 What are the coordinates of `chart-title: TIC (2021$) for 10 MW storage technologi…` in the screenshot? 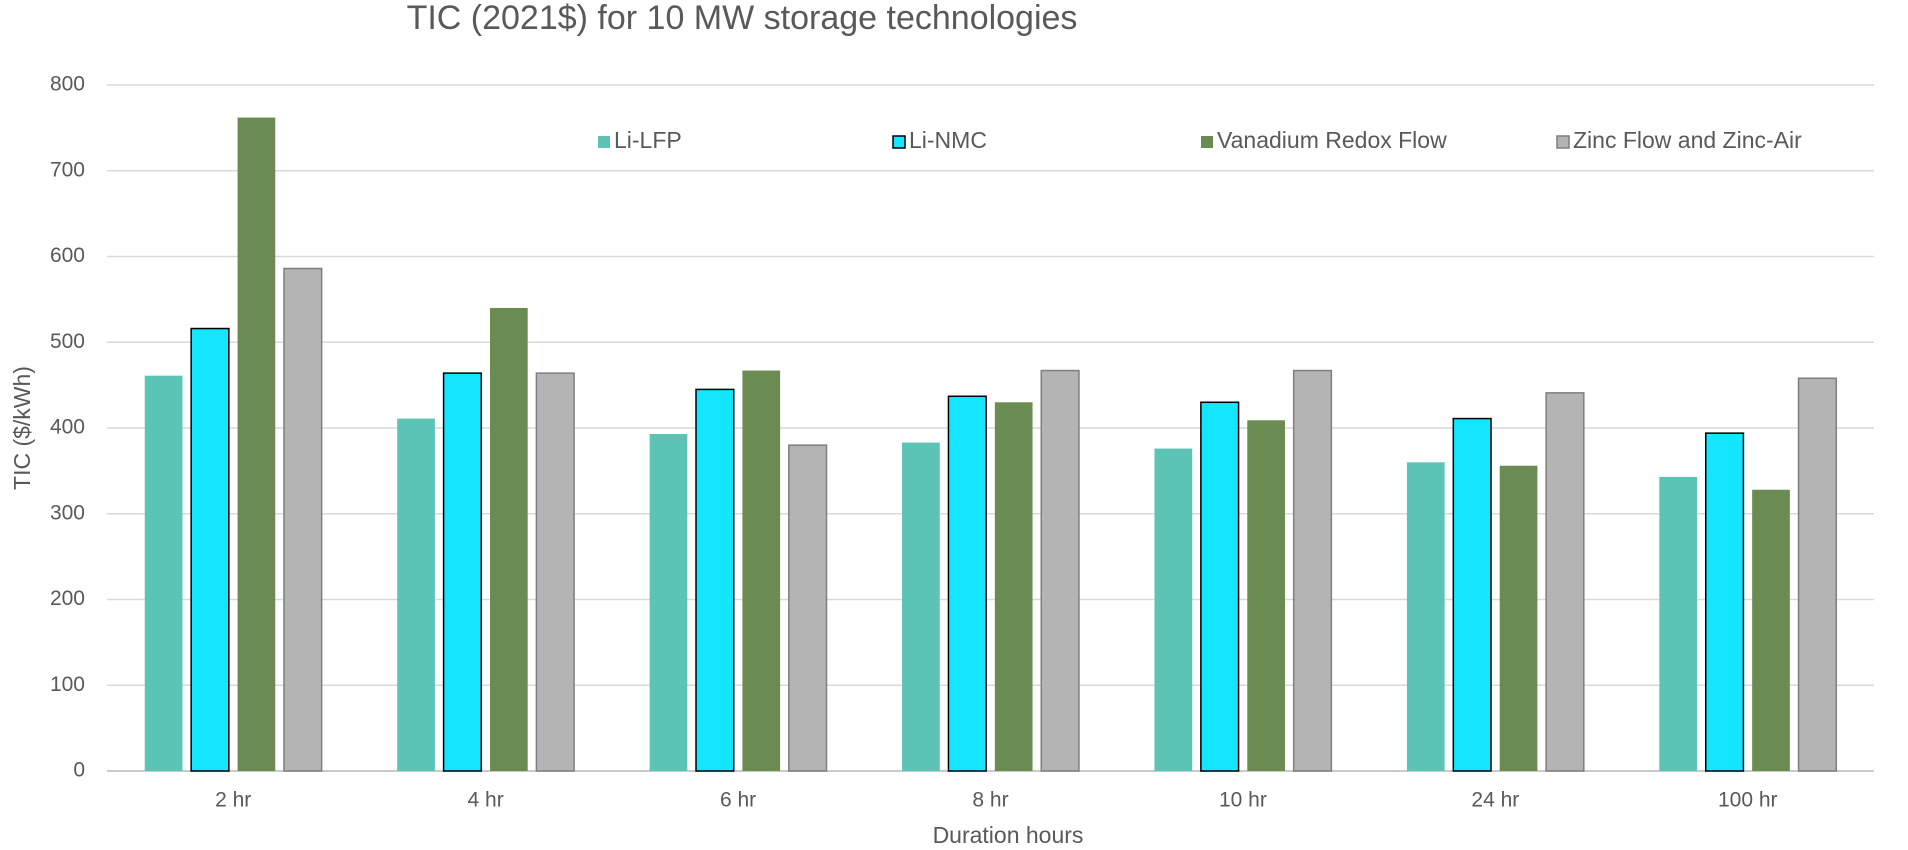 It's located at (742, 18).